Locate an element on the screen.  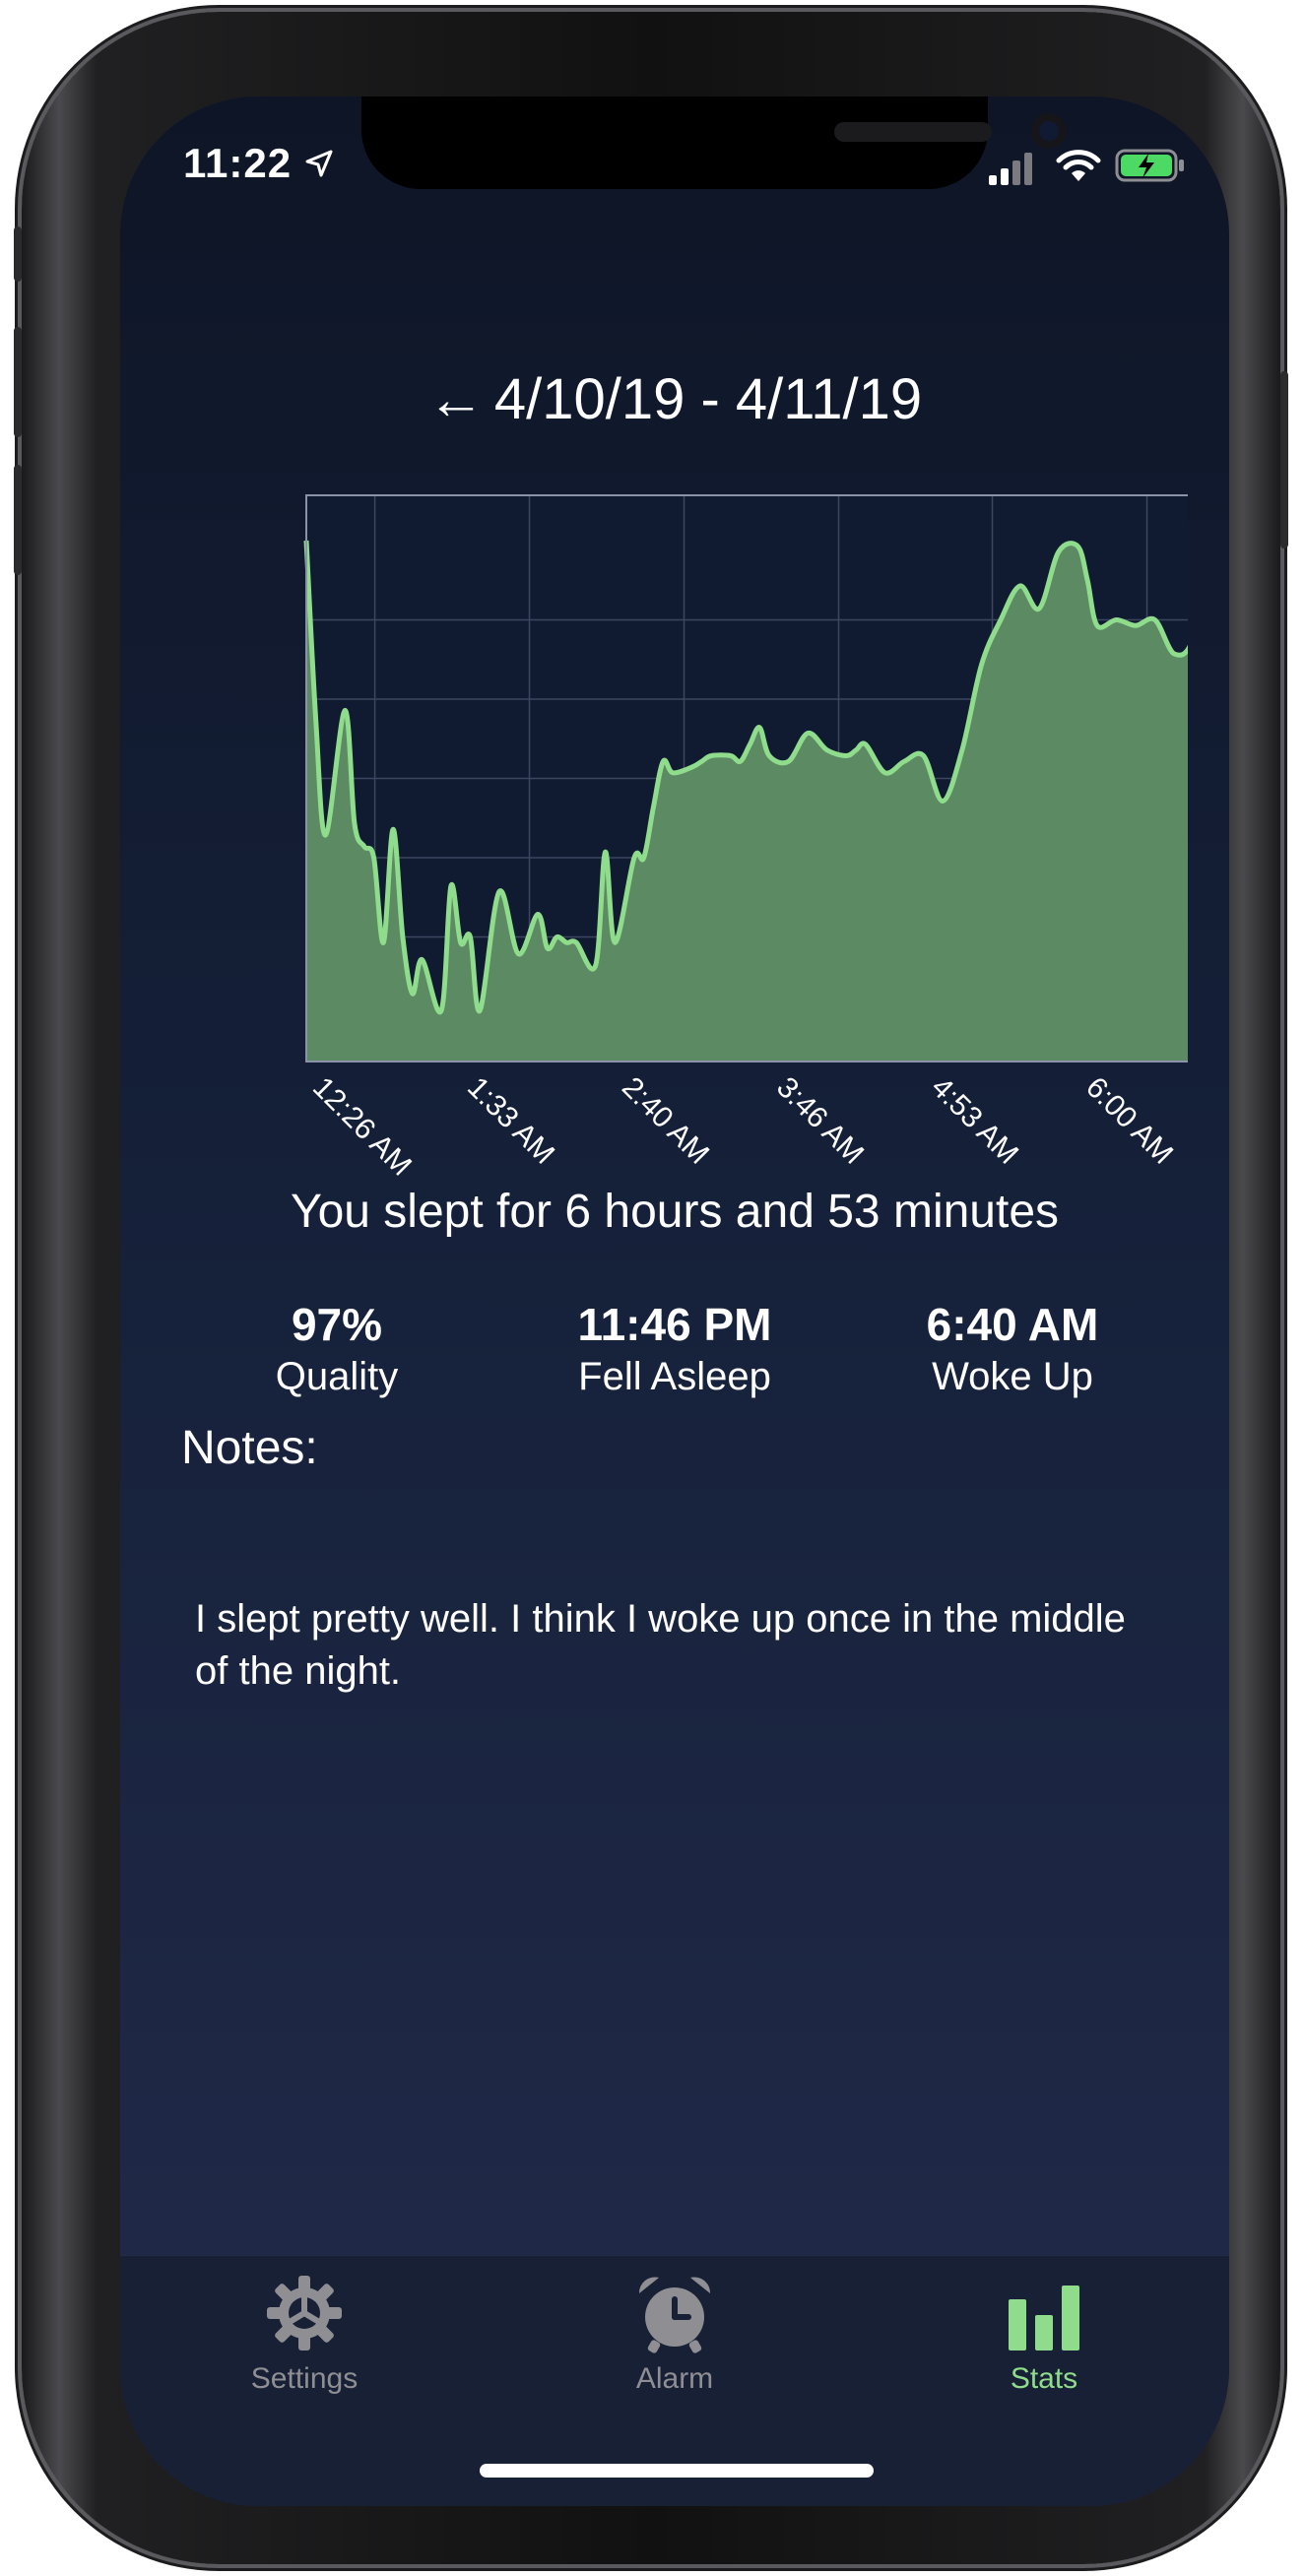
notes-label: Notes: is located at coordinates (249, 1448).